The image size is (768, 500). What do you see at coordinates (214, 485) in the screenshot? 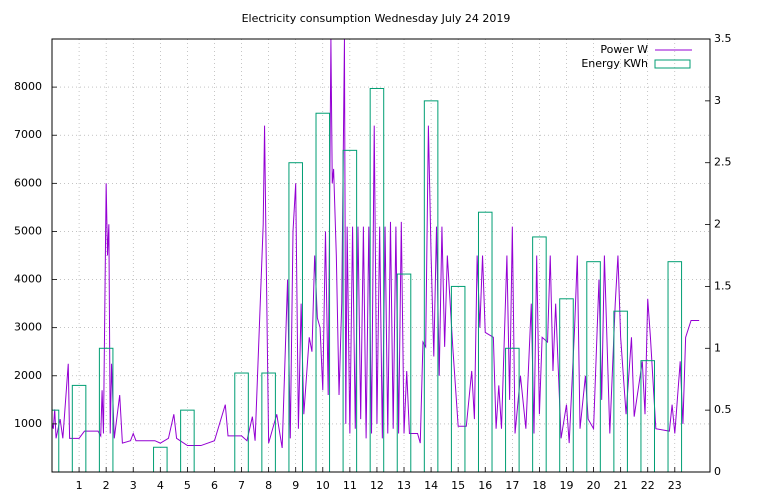
I see `x-tick-label: 6` at bounding box center [214, 485].